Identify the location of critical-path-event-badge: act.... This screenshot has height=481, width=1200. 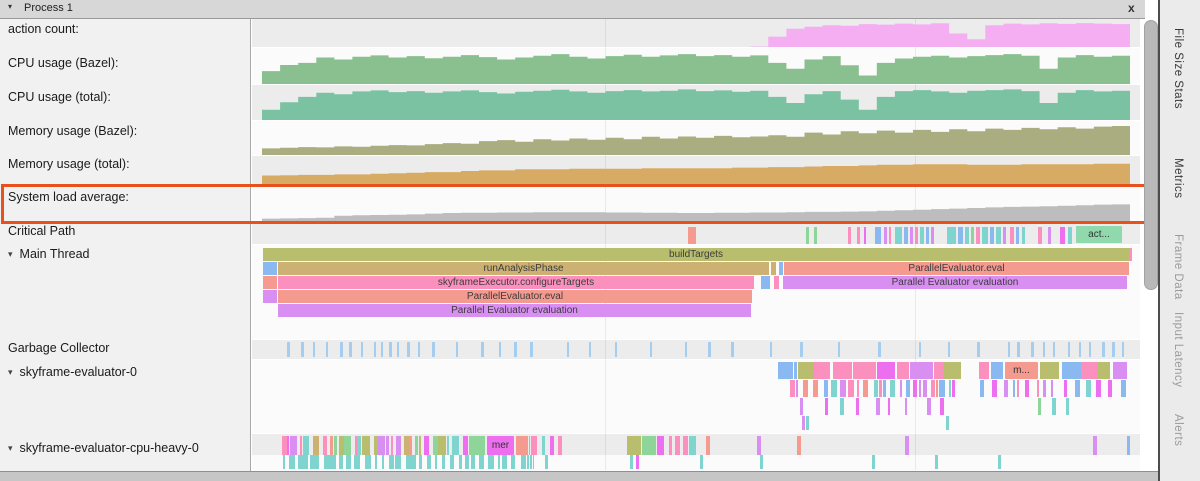
(1099, 234).